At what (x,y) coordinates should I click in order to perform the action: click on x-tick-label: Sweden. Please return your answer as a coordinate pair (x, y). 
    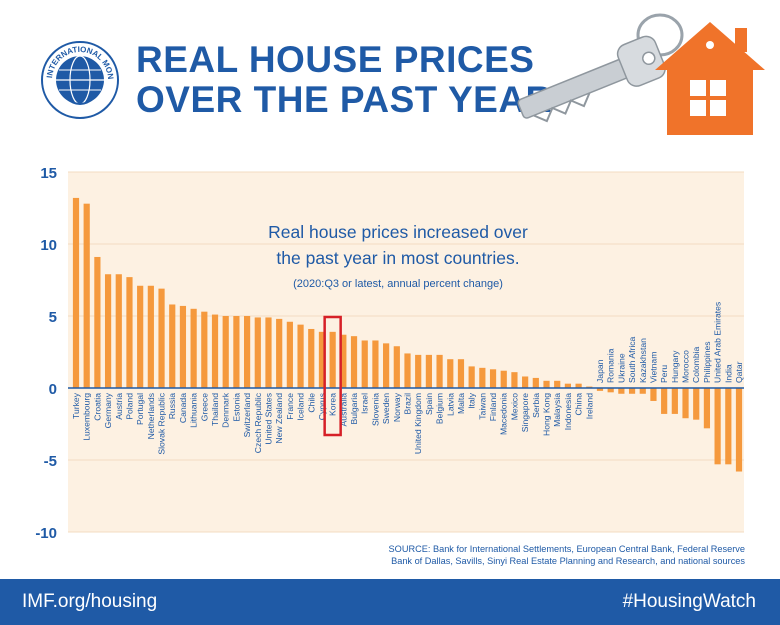
    Looking at the image, I should click on (386, 408).